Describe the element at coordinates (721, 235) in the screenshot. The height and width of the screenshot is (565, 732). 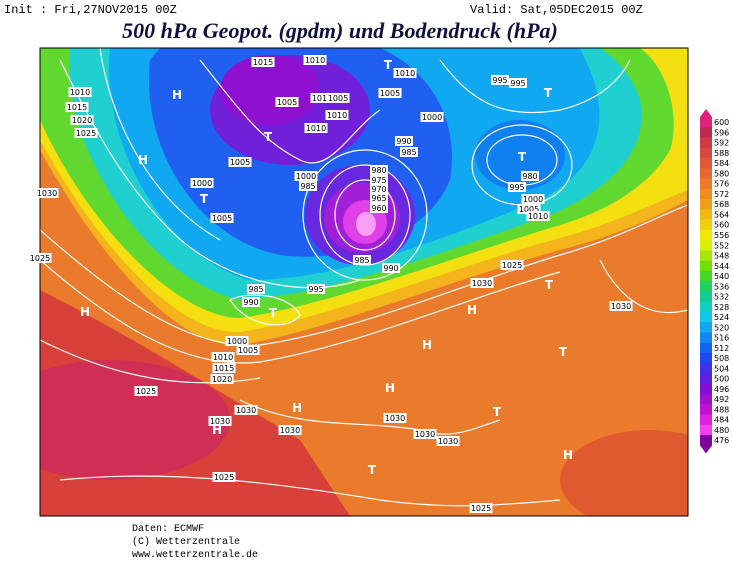
I see `colorbar-label: 556` at that location.